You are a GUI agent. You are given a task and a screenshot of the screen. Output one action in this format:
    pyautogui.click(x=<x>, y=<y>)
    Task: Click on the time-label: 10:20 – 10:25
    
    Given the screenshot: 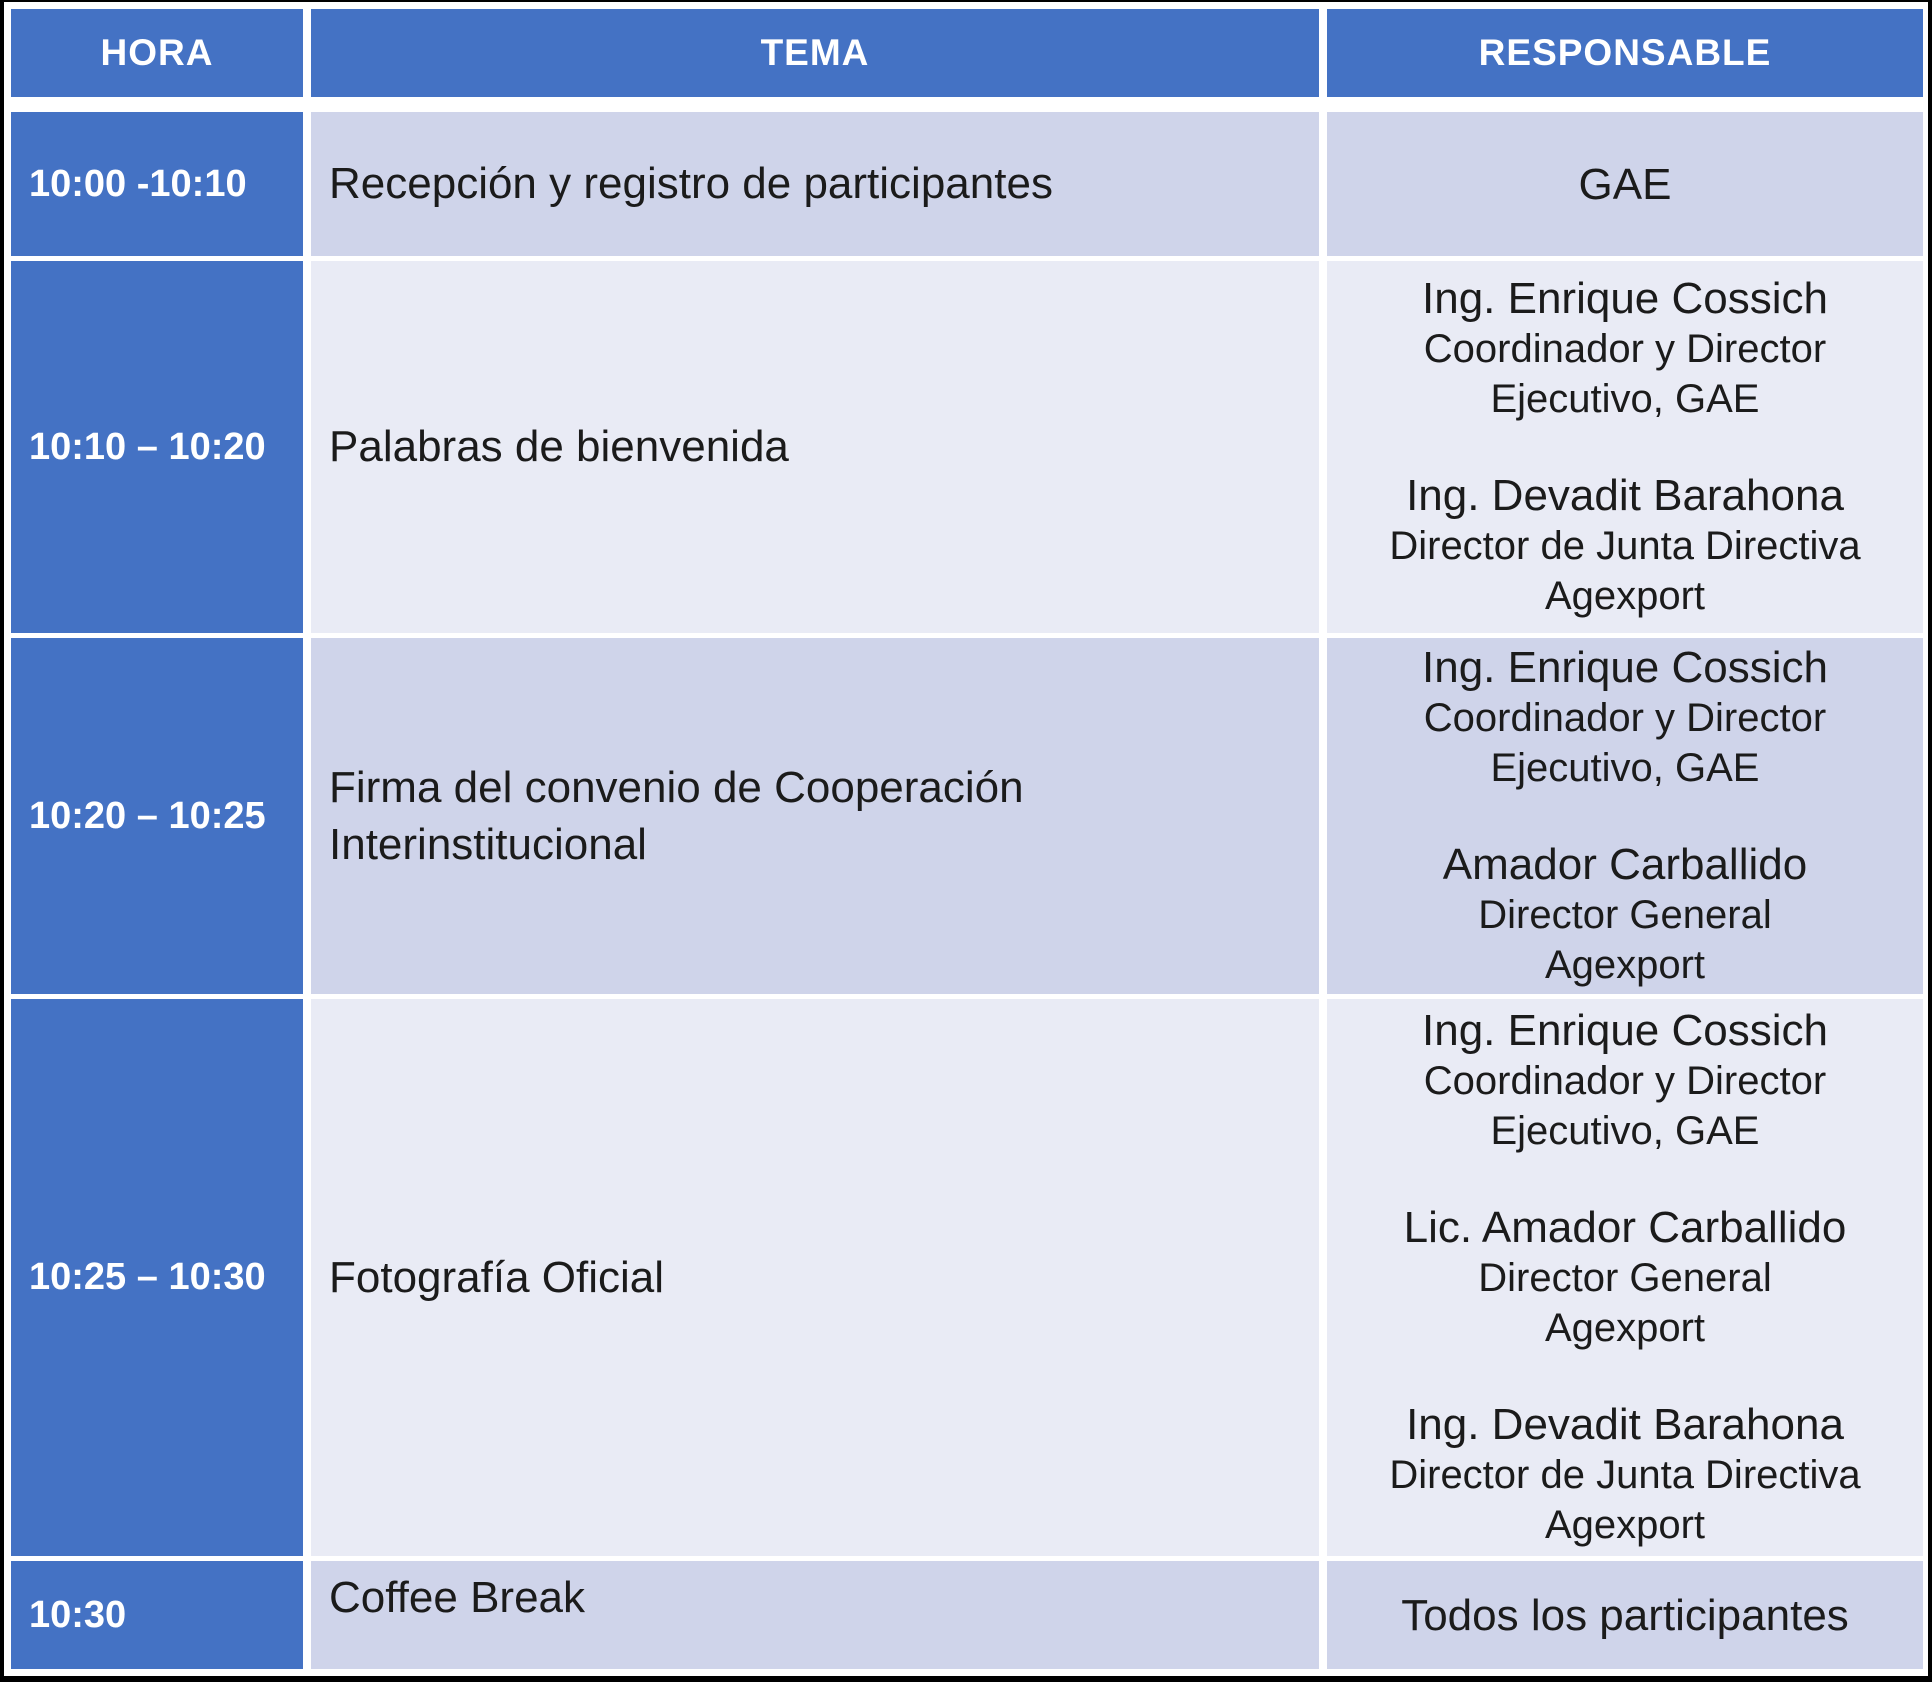 What is the action you would take?
    pyautogui.click(x=147, y=815)
    